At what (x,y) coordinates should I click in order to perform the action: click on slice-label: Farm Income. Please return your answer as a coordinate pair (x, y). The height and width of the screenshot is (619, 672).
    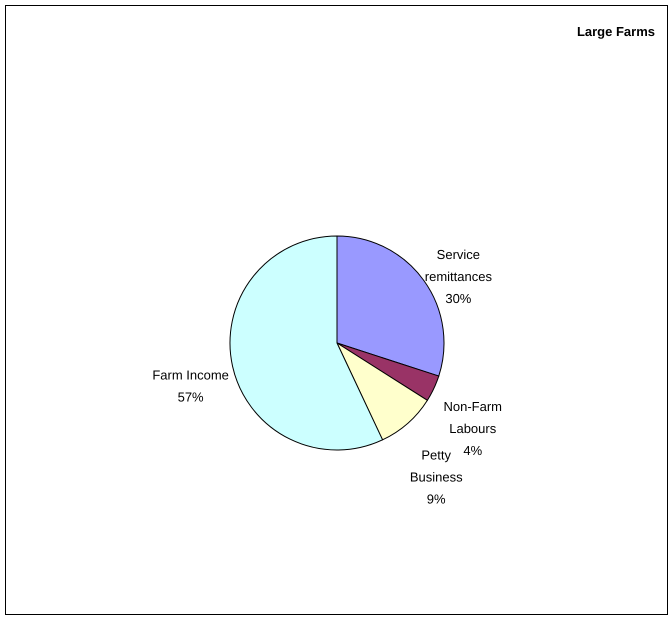
    Looking at the image, I should click on (190, 375).